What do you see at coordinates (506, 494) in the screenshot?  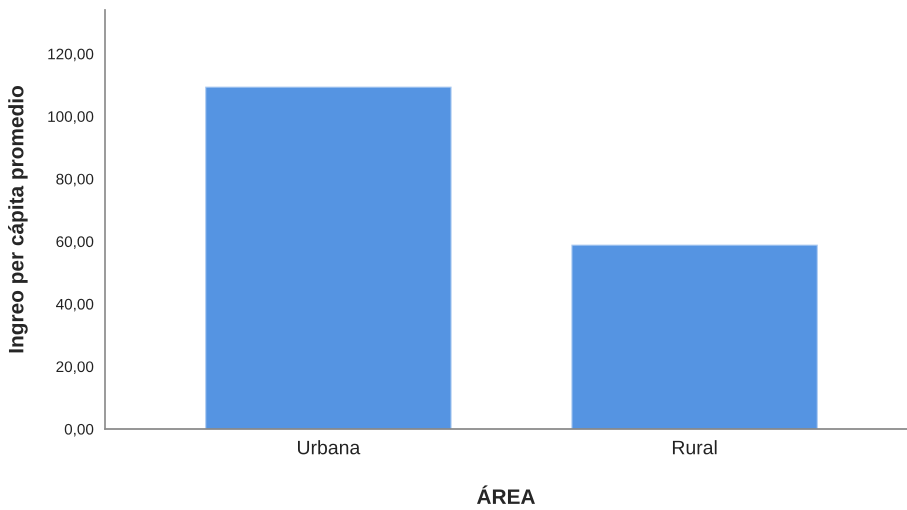 I see `x-axis-title: ÁREA` at bounding box center [506, 494].